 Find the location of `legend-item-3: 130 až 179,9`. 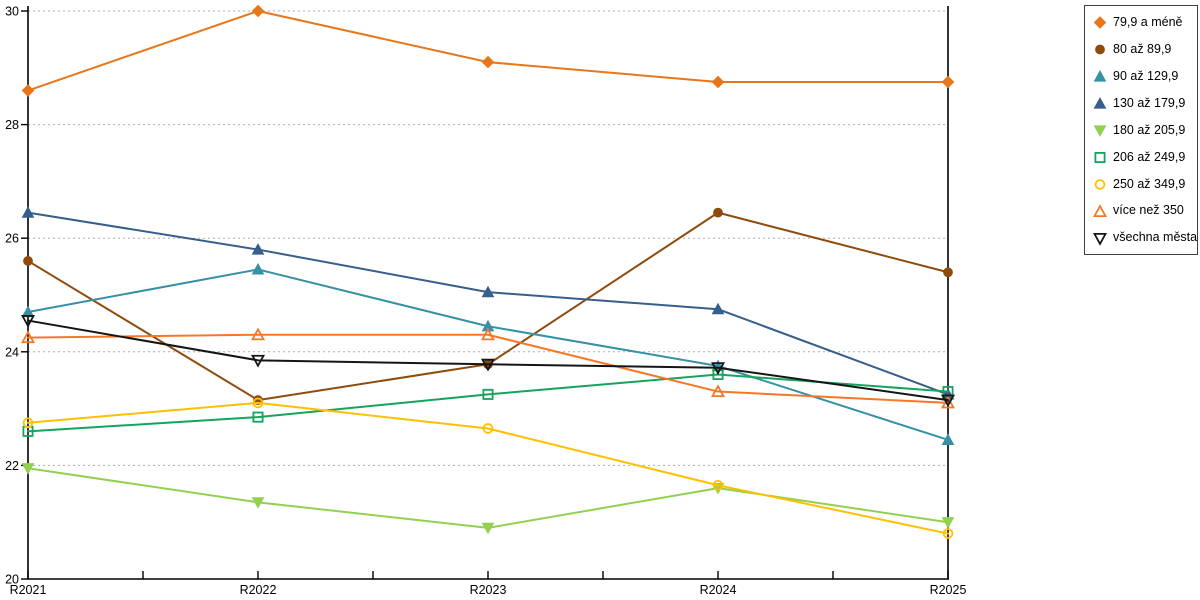

legend-item-3: 130 až 179,9 is located at coordinates (1143, 103).